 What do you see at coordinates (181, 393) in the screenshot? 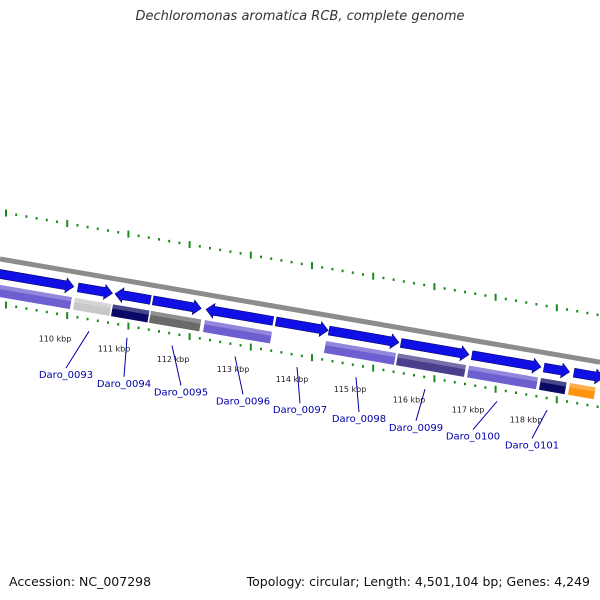
I see `gene-label: Daro_0095` at bounding box center [181, 393].